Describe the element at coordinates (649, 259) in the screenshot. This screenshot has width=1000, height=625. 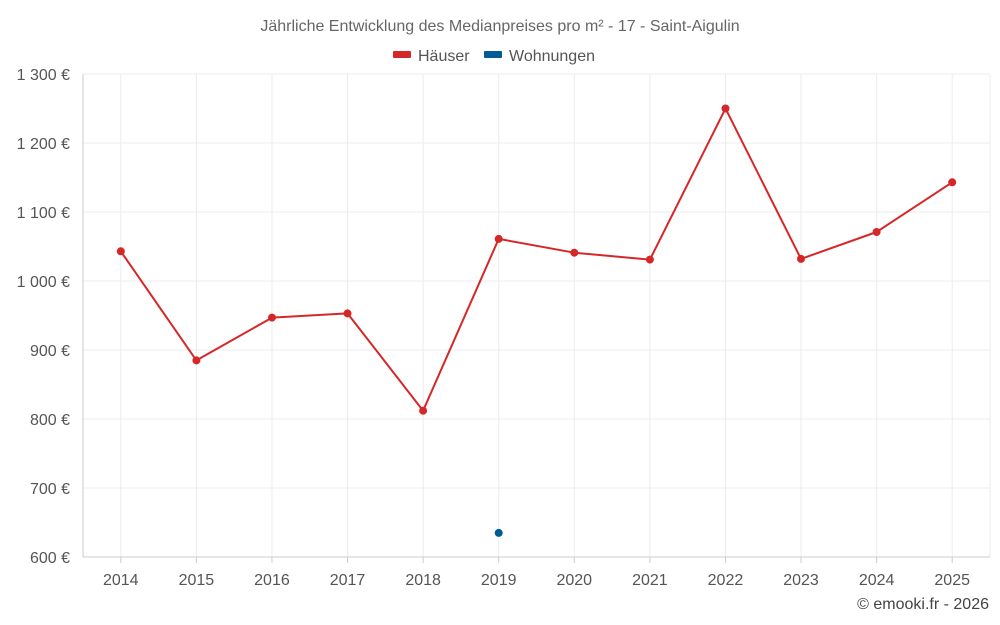
I see `data-point-haeuser-2021` at that location.